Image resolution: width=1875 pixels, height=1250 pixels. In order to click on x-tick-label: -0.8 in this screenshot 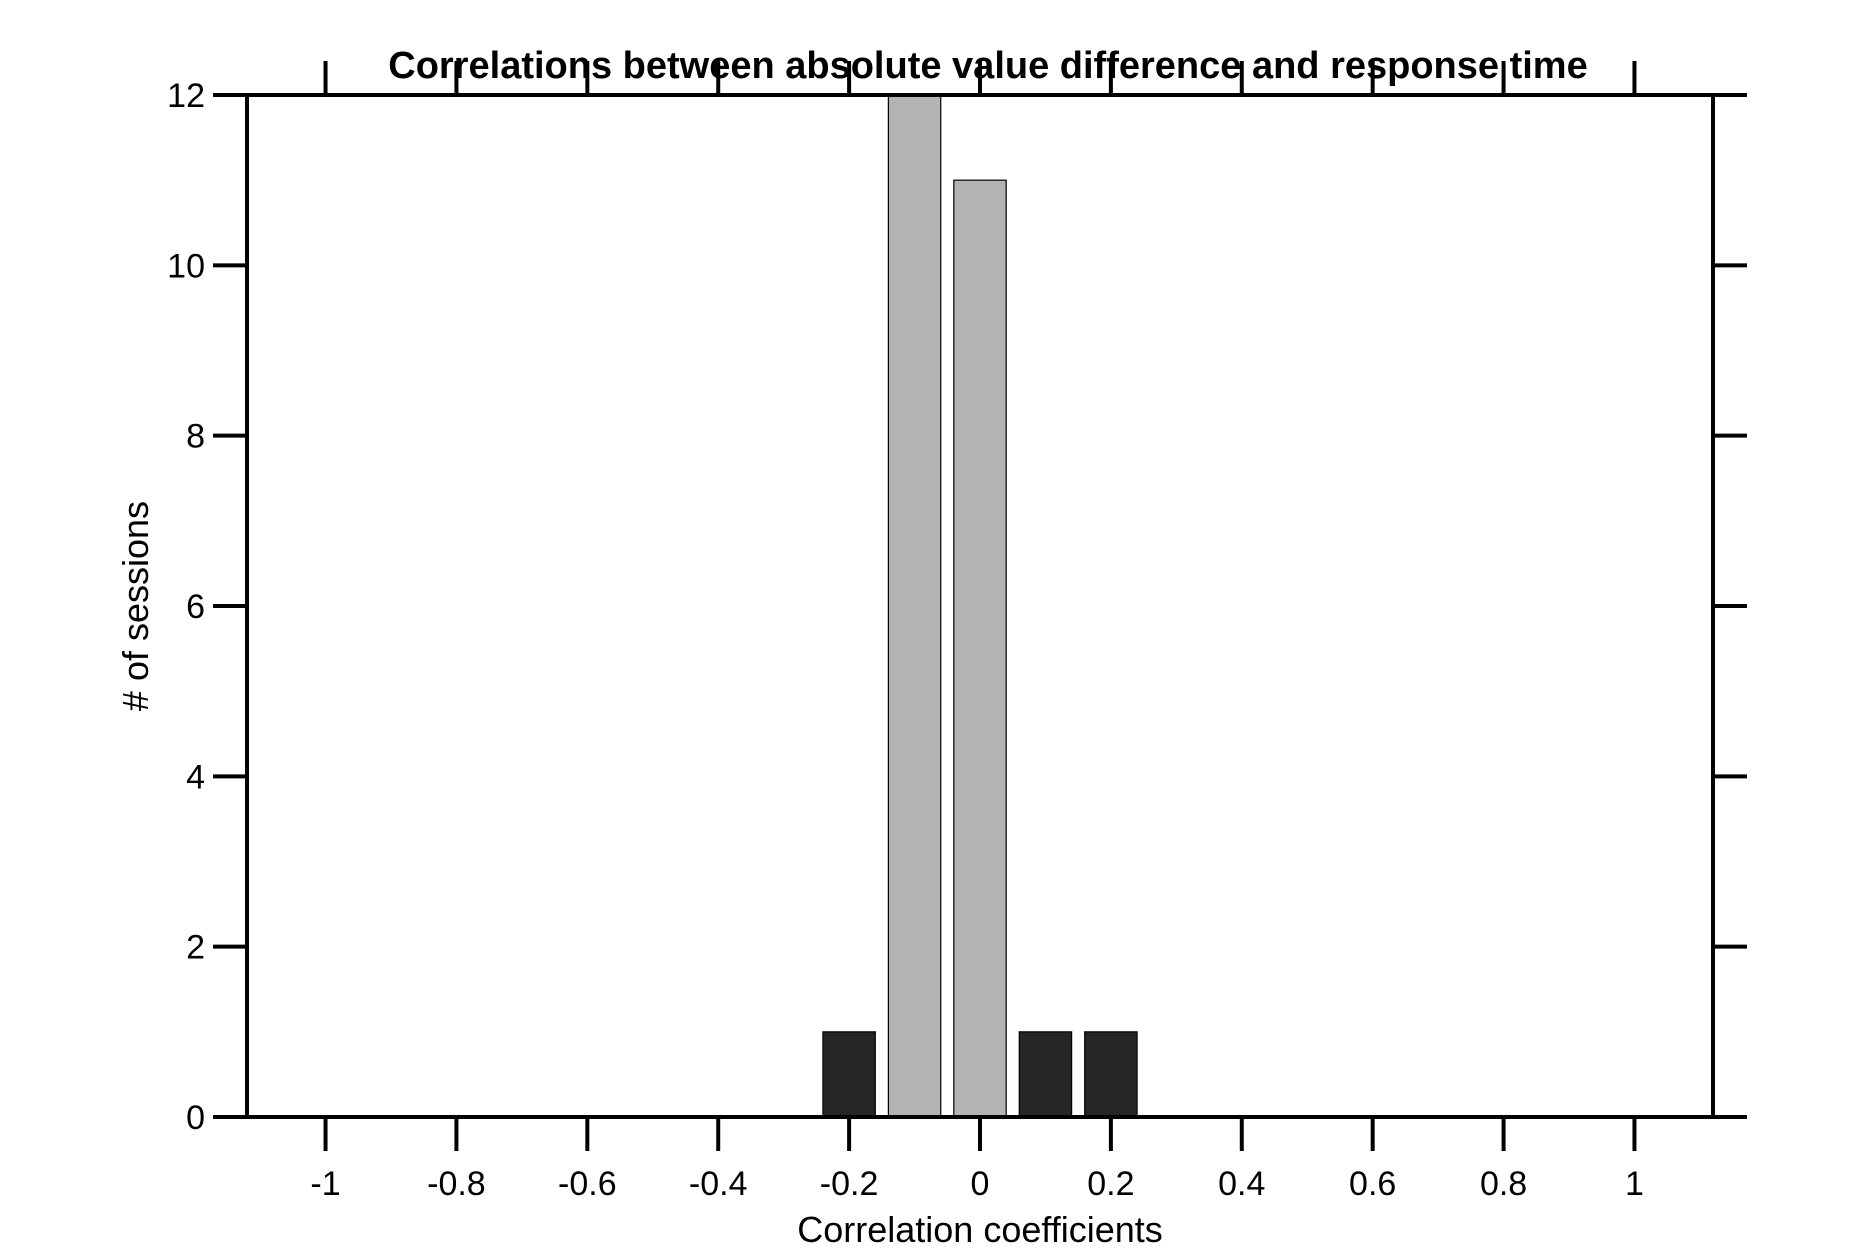, I will do `click(456, 1184)`.